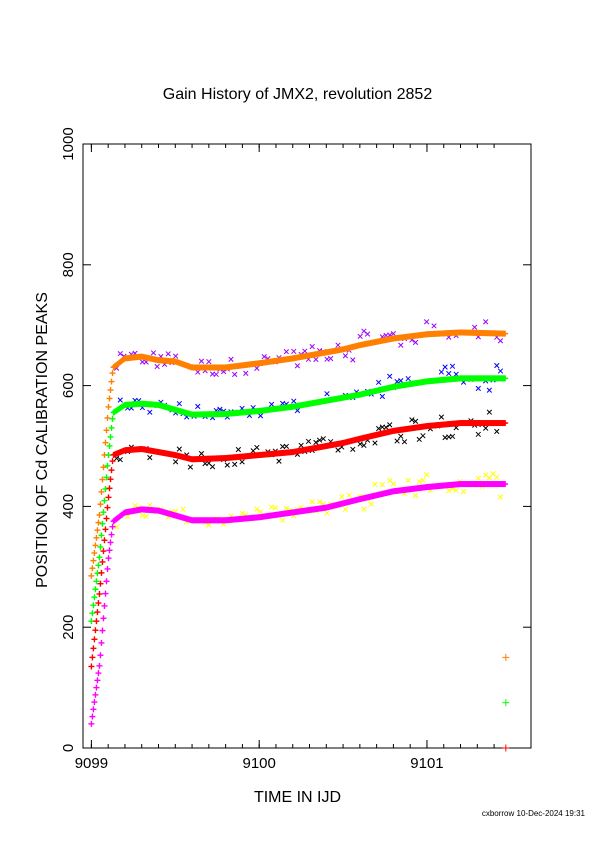 The height and width of the screenshot is (842, 595). What do you see at coordinates (91, 763) in the screenshot?
I see `x-tick-label: 9099` at bounding box center [91, 763].